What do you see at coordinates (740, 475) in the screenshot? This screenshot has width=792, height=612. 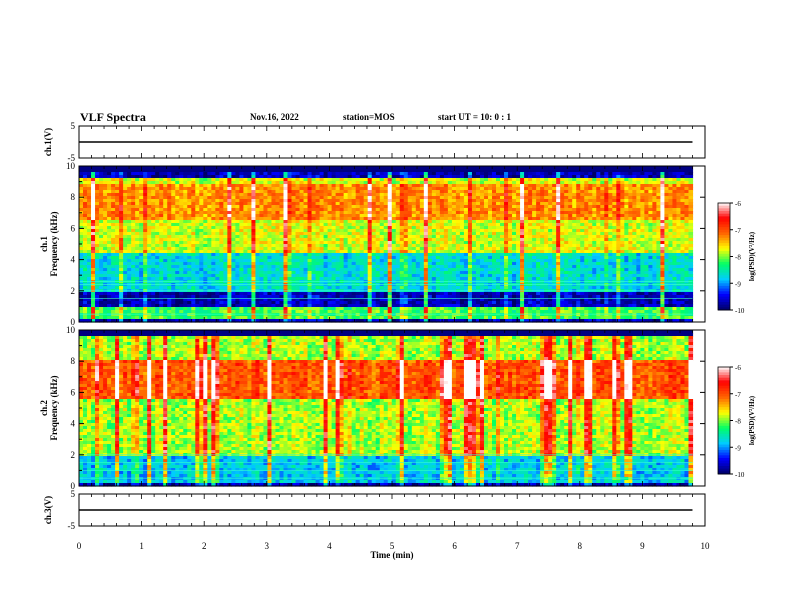 I see `ch2-spectrogram-colorbar-tick-label: -10` at bounding box center [740, 475].